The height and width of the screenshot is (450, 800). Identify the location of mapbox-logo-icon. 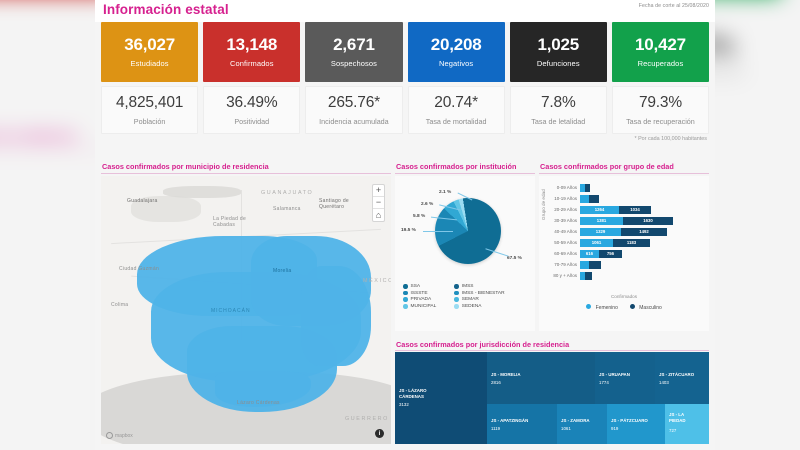
(109, 435).